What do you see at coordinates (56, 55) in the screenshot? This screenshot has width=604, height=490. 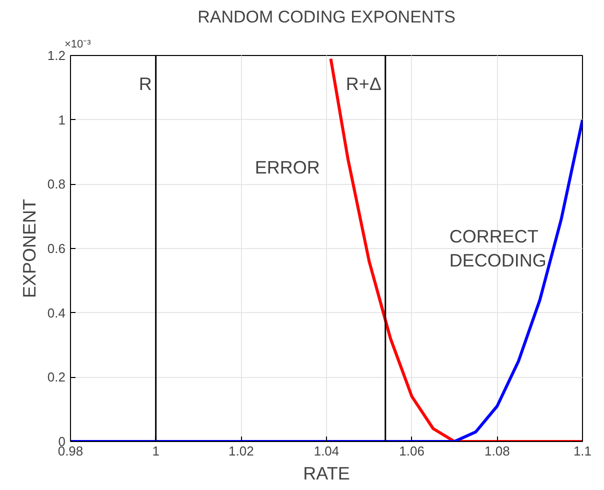 I see `y-tick-label: 1.2` at bounding box center [56, 55].